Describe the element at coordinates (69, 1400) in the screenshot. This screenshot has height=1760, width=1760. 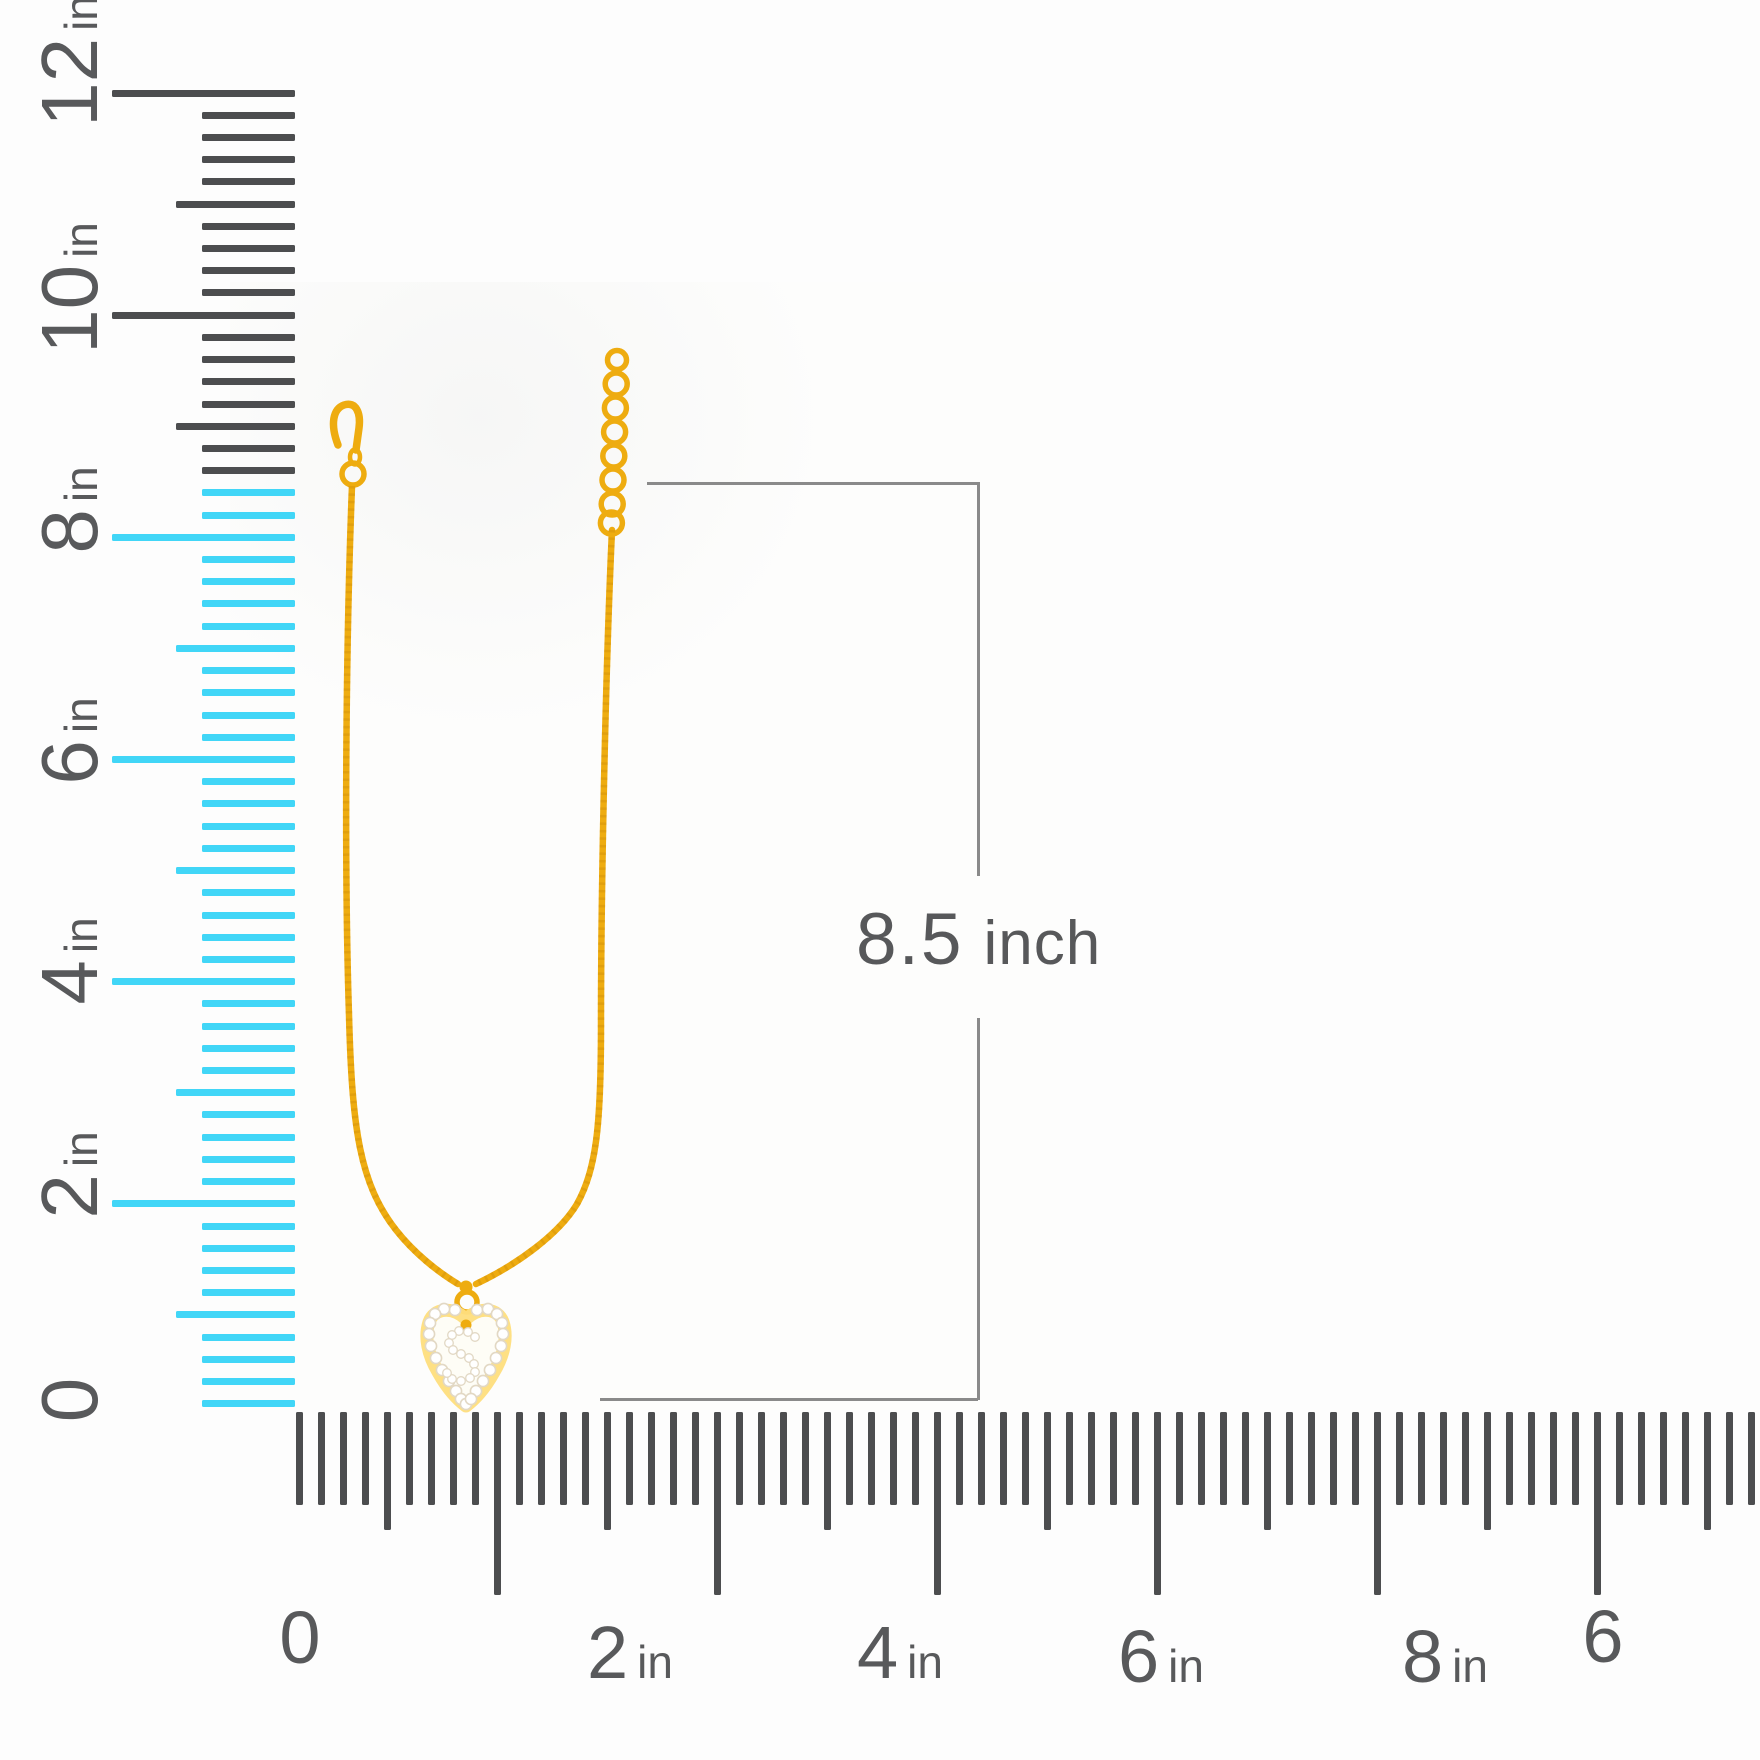
I see `vertical-ruler-label-0: 0` at that location.